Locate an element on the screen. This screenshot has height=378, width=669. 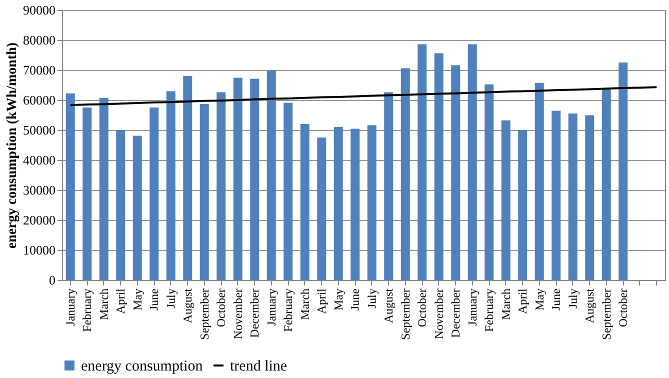
legend-label: energy consumption is located at coordinates (142, 366).